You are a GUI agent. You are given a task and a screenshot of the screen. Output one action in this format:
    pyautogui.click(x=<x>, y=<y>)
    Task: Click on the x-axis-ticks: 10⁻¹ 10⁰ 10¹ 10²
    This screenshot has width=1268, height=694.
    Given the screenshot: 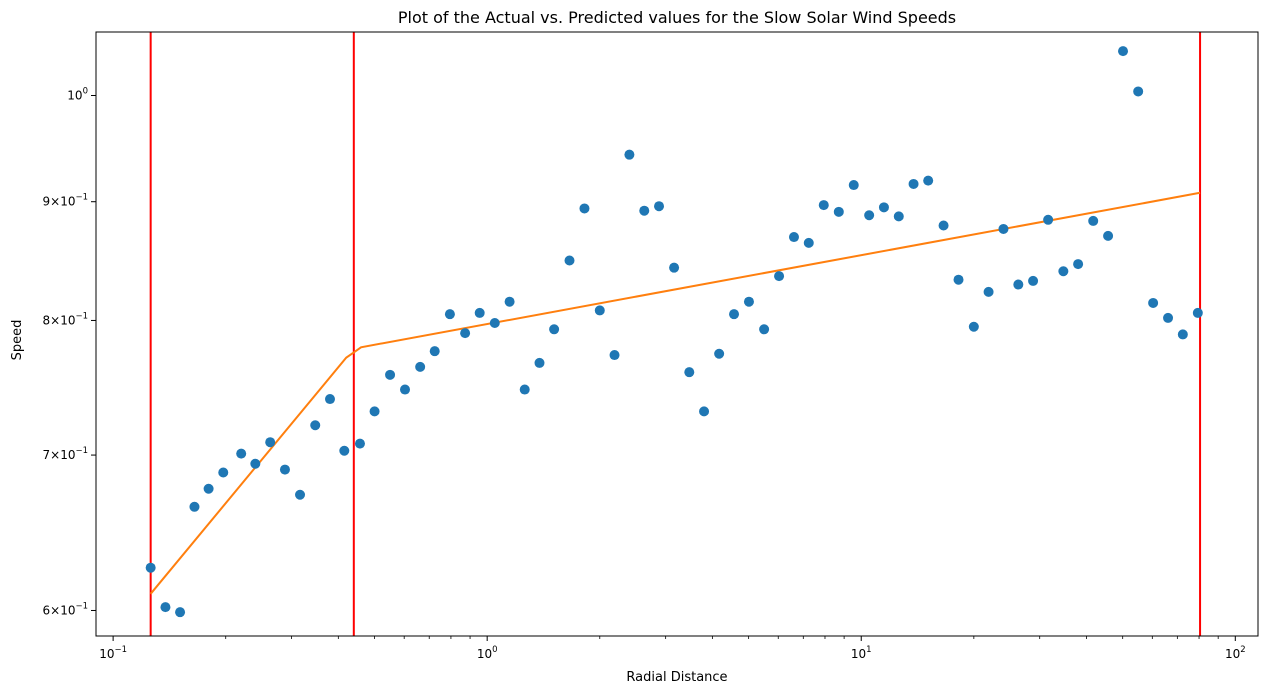 What is the action you would take?
    pyautogui.click(x=672, y=648)
    